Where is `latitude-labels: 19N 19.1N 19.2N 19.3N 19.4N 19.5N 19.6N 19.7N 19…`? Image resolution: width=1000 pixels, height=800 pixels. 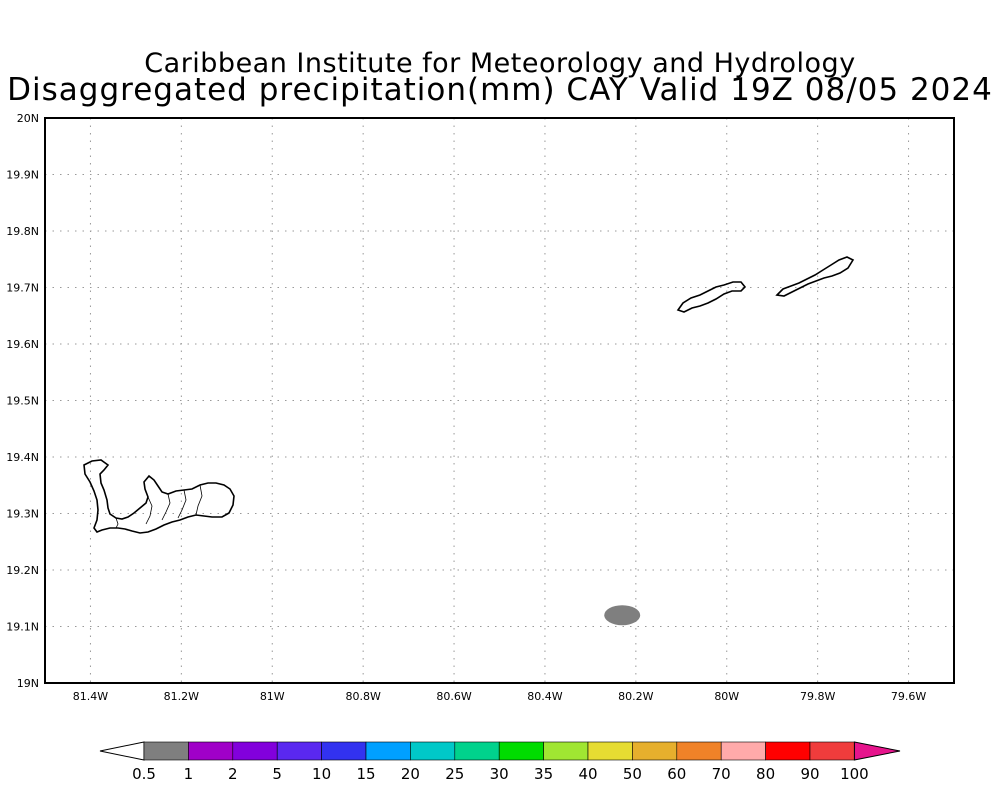
latitude-labels: 19N 19.1N 19.2N 19.3N 19.4N 19.5N 19.6N 19.7N 19… is located at coordinates (22, 401).